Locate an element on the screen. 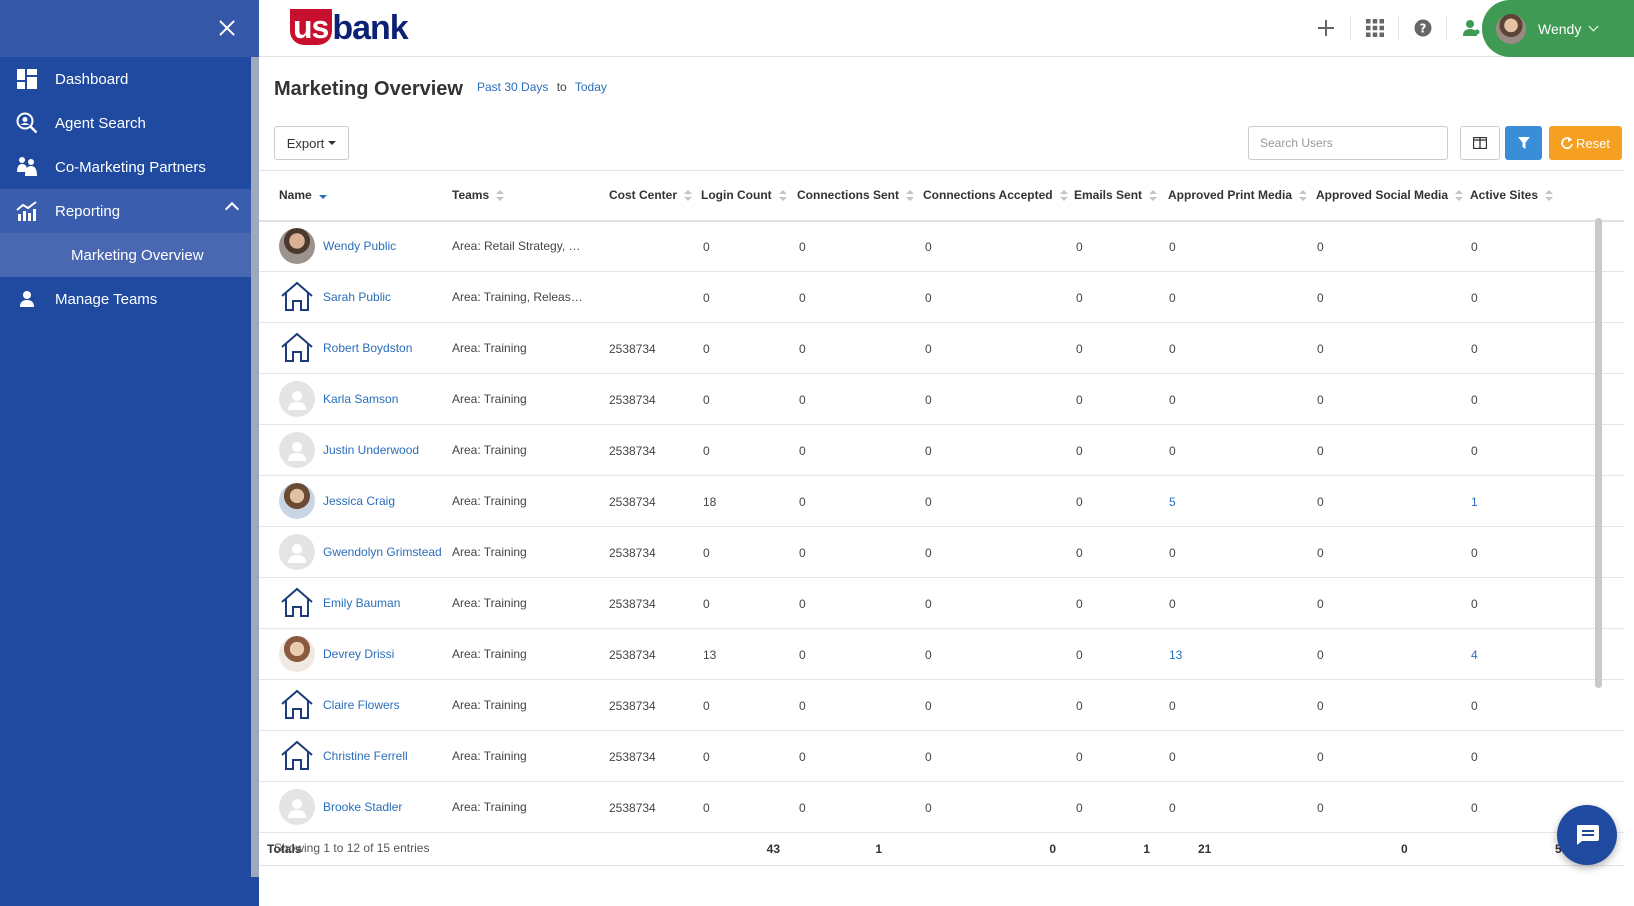 This screenshot has width=1634, height=906. cost-center-cell is located at coordinates (650, 246).